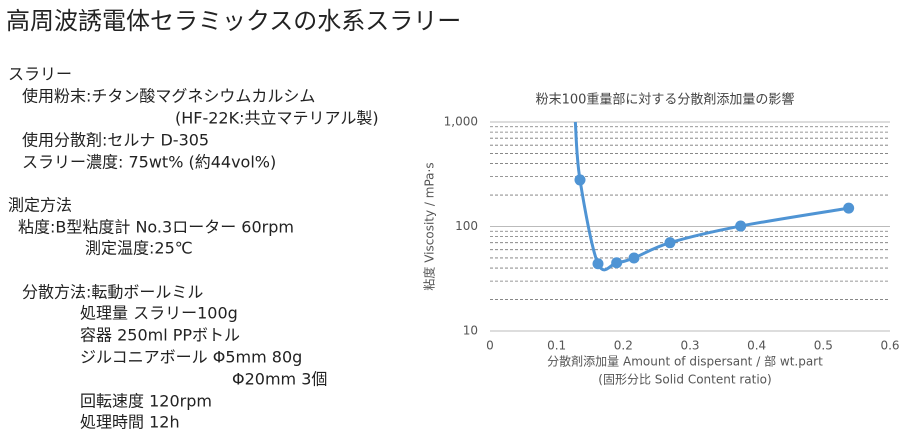  I want to click on x-tick-label: 0.6, so click(889, 346).